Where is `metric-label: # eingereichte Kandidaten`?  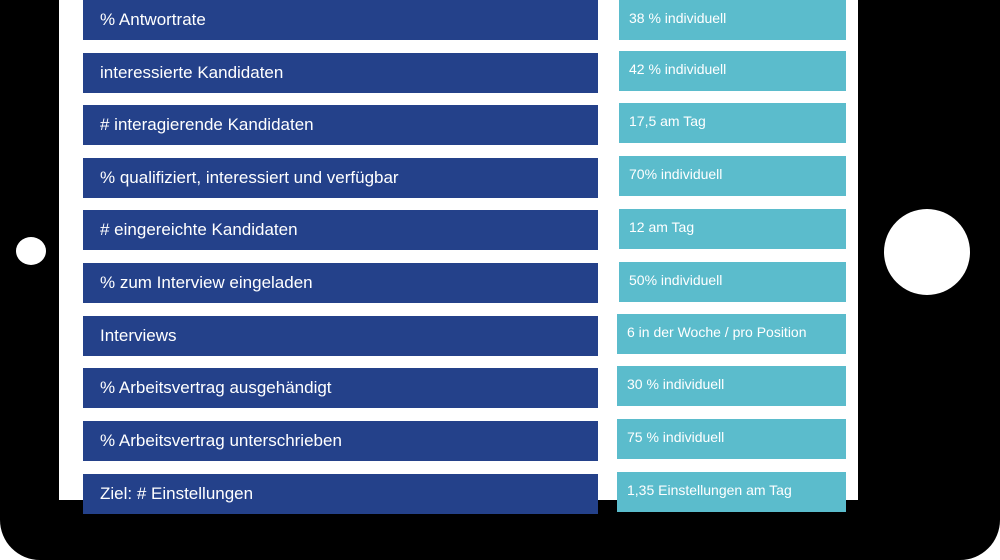 metric-label: # eingereichte Kandidaten is located at coordinates (340, 230).